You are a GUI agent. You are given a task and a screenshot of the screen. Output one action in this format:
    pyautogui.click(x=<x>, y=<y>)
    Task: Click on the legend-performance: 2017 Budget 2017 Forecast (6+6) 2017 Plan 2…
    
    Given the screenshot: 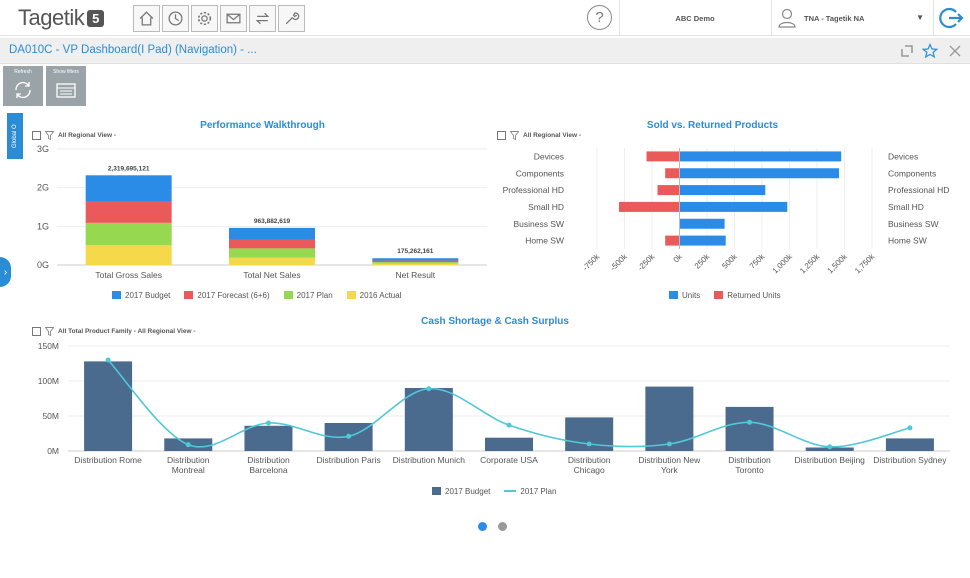 What is the action you would take?
    pyautogui.click(x=256, y=295)
    